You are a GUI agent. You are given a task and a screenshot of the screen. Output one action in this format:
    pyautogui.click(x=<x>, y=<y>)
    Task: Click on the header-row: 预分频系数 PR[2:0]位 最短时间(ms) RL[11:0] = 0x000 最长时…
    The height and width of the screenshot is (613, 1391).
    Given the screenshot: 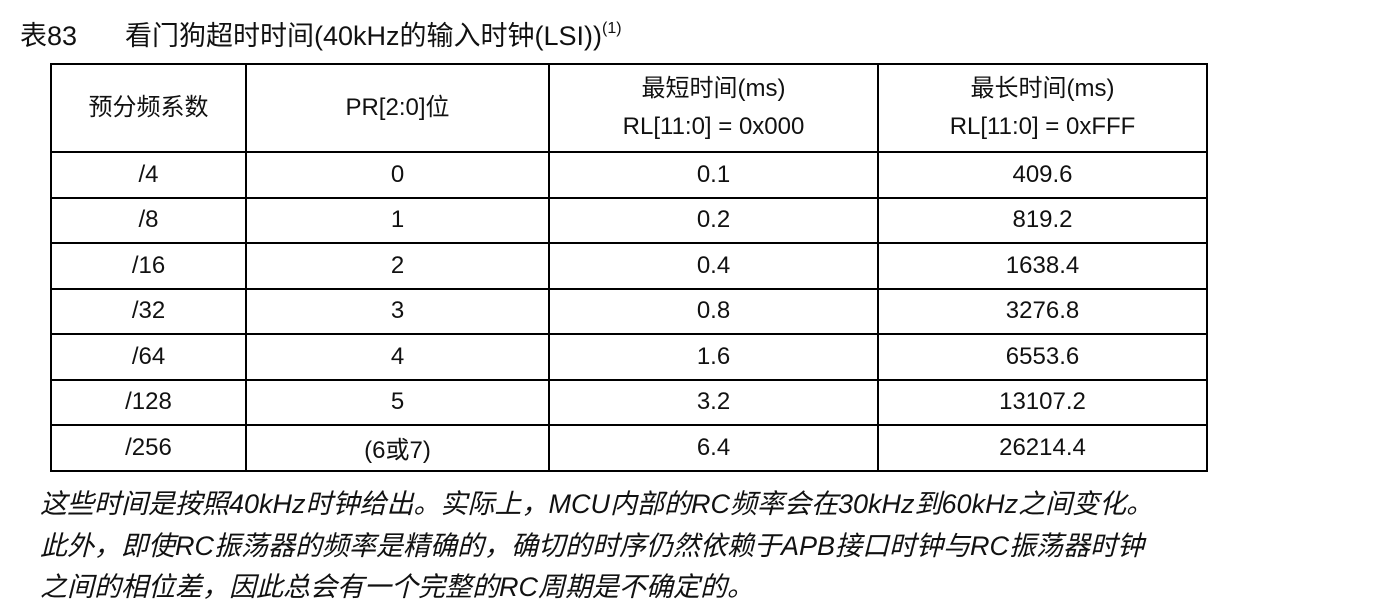 What is the action you would take?
    pyautogui.click(x=629, y=108)
    